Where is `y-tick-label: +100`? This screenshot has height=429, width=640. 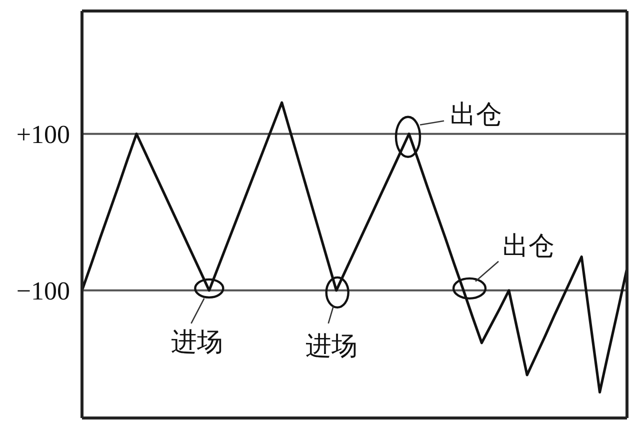 y-tick-label: +100 is located at coordinates (43, 135).